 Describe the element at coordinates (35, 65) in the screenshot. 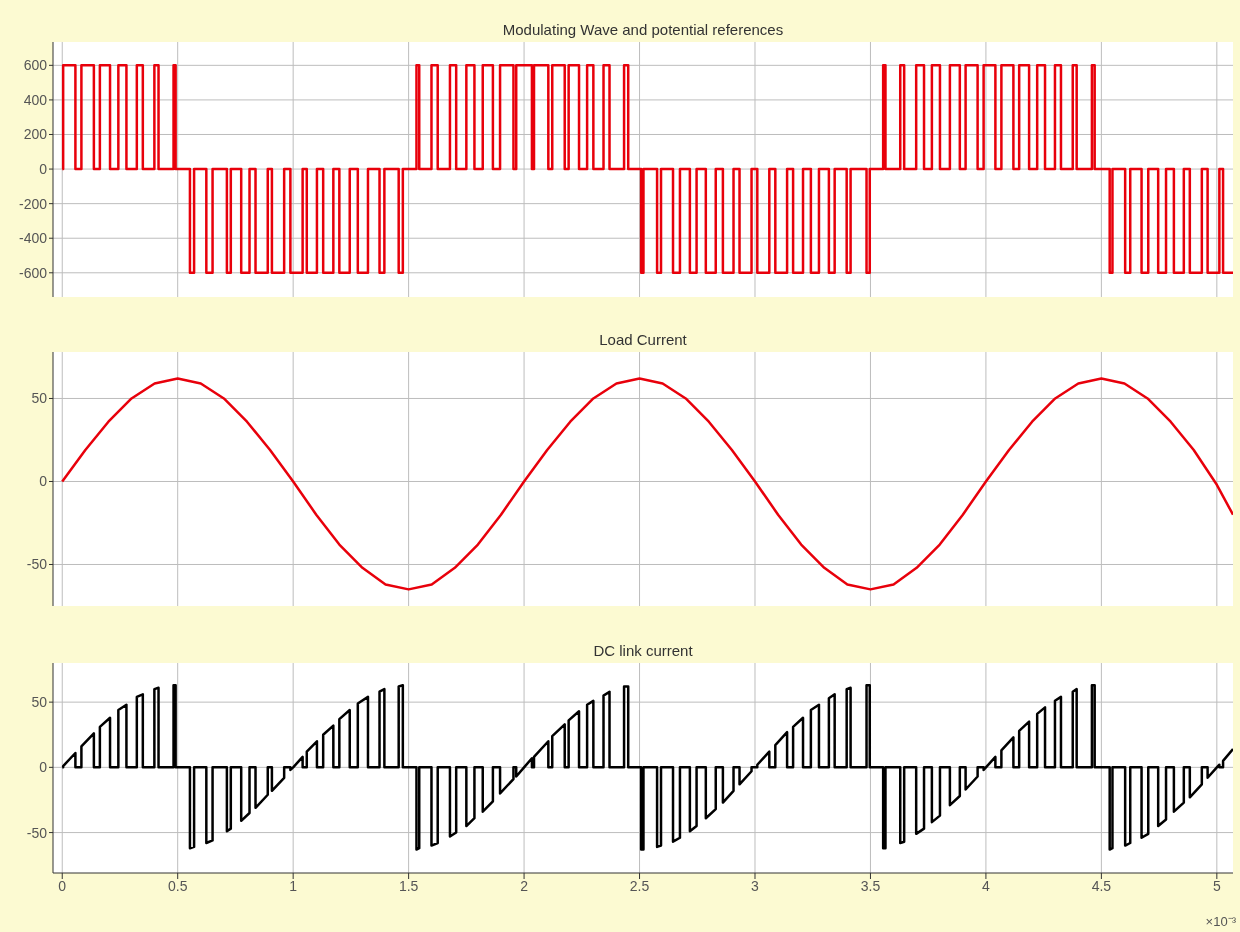

I see `y-tick-label: 600` at that location.